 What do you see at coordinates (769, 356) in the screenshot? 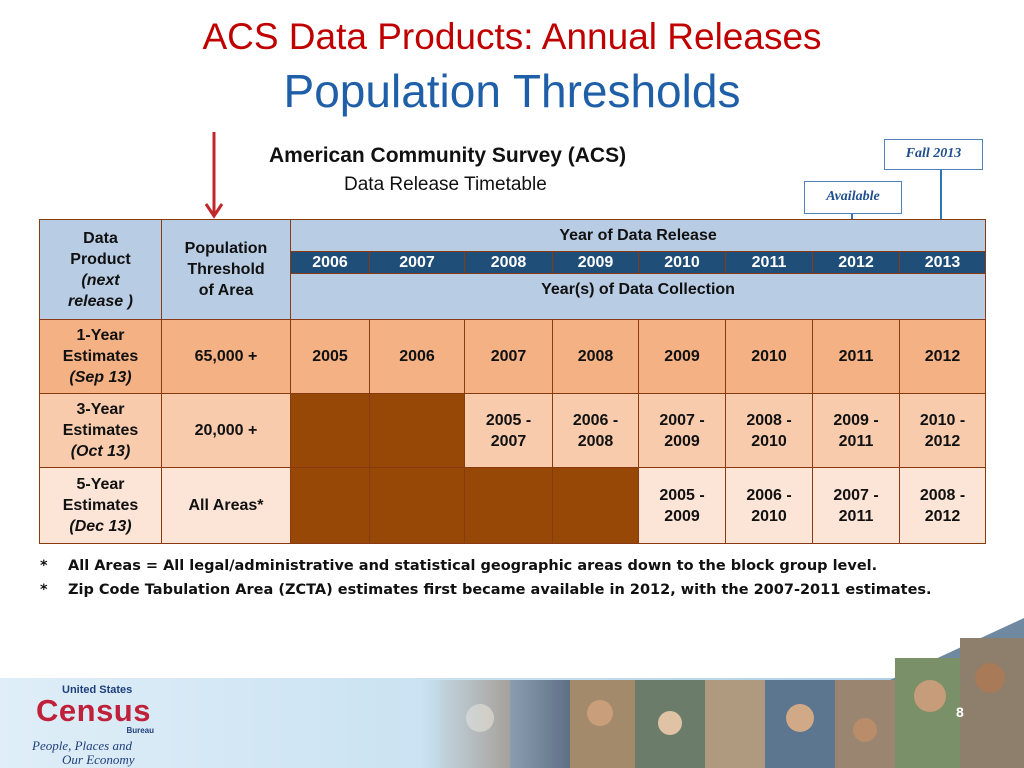
I see `table-cell: 2010` at bounding box center [769, 356].